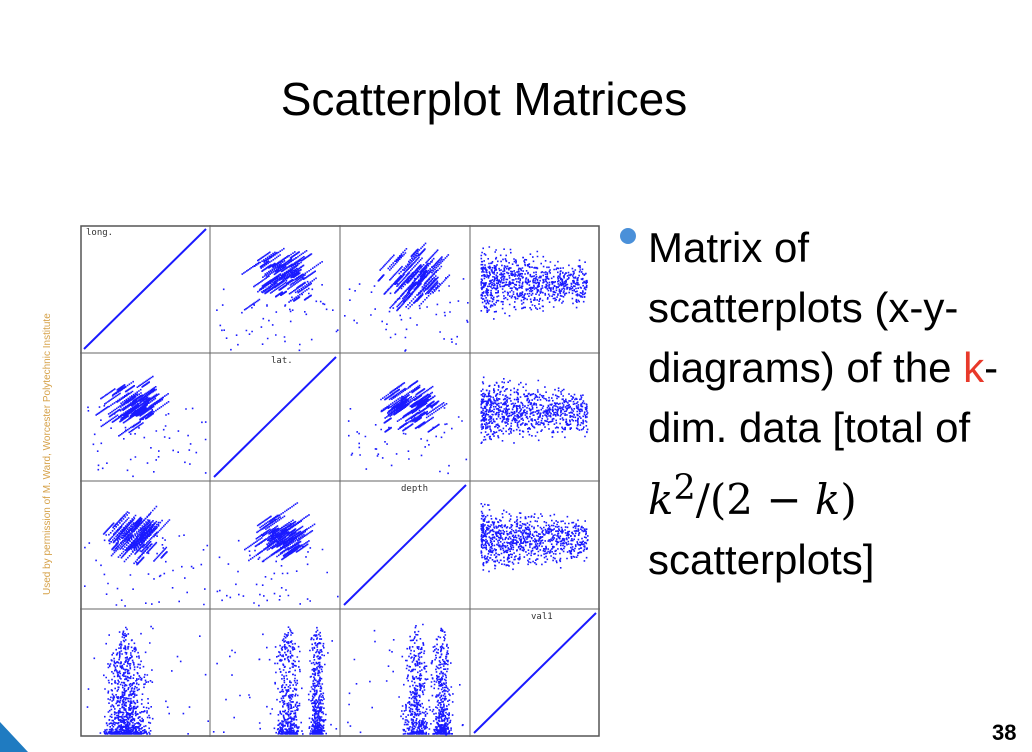 Image resolution: width=1032 pixels, height=752 pixels. What do you see at coordinates (684, 488) in the screenshot?
I see `formula-exponent: 2` at bounding box center [684, 488].